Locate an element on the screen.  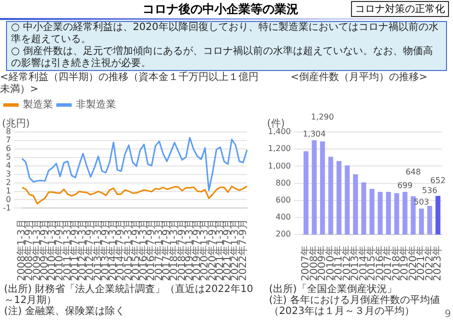
y-tick-label: 7 is located at coordinates (8, 140).